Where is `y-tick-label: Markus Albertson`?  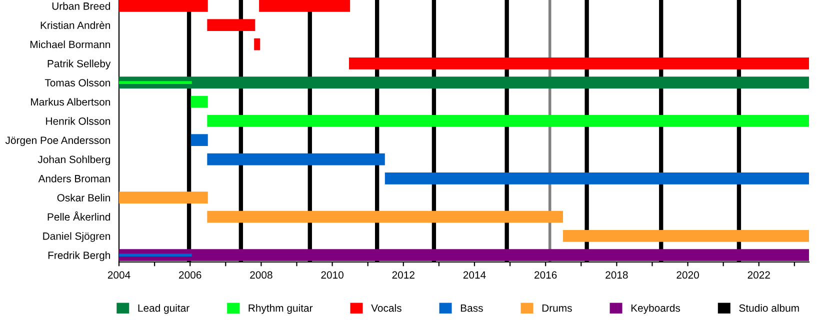
y-tick-label: Markus Albertson is located at coordinates (70, 102).